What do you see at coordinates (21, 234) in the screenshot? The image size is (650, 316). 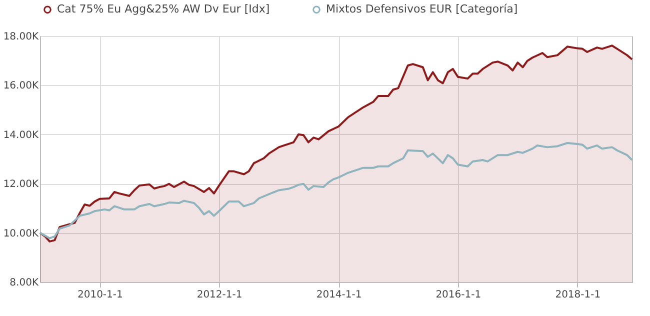 I see `y-tick-label: 10.00K` at bounding box center [21, 234].